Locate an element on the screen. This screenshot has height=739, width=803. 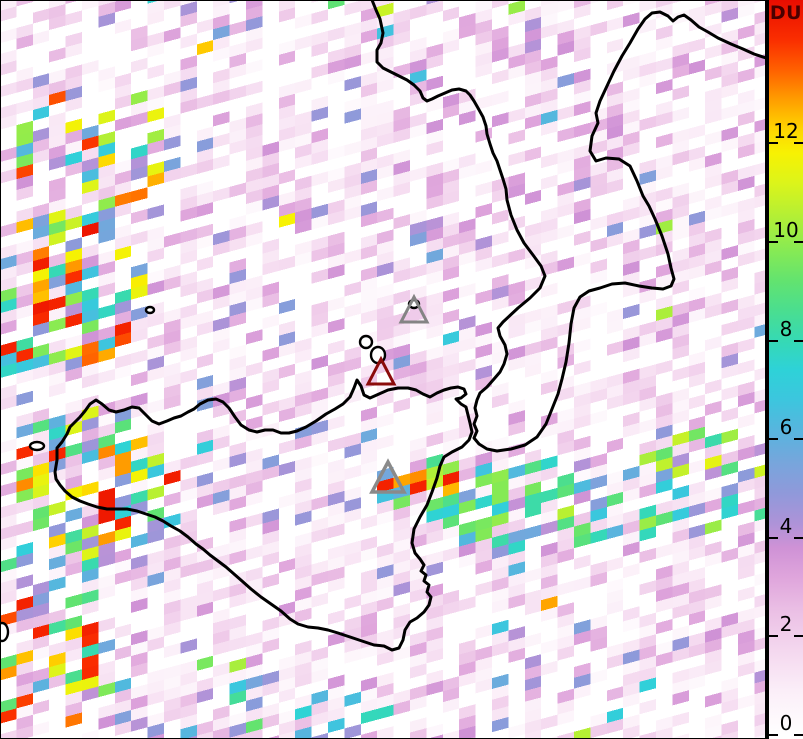
colorbar-tick-label: 6 is located at coordinates (786, 427).